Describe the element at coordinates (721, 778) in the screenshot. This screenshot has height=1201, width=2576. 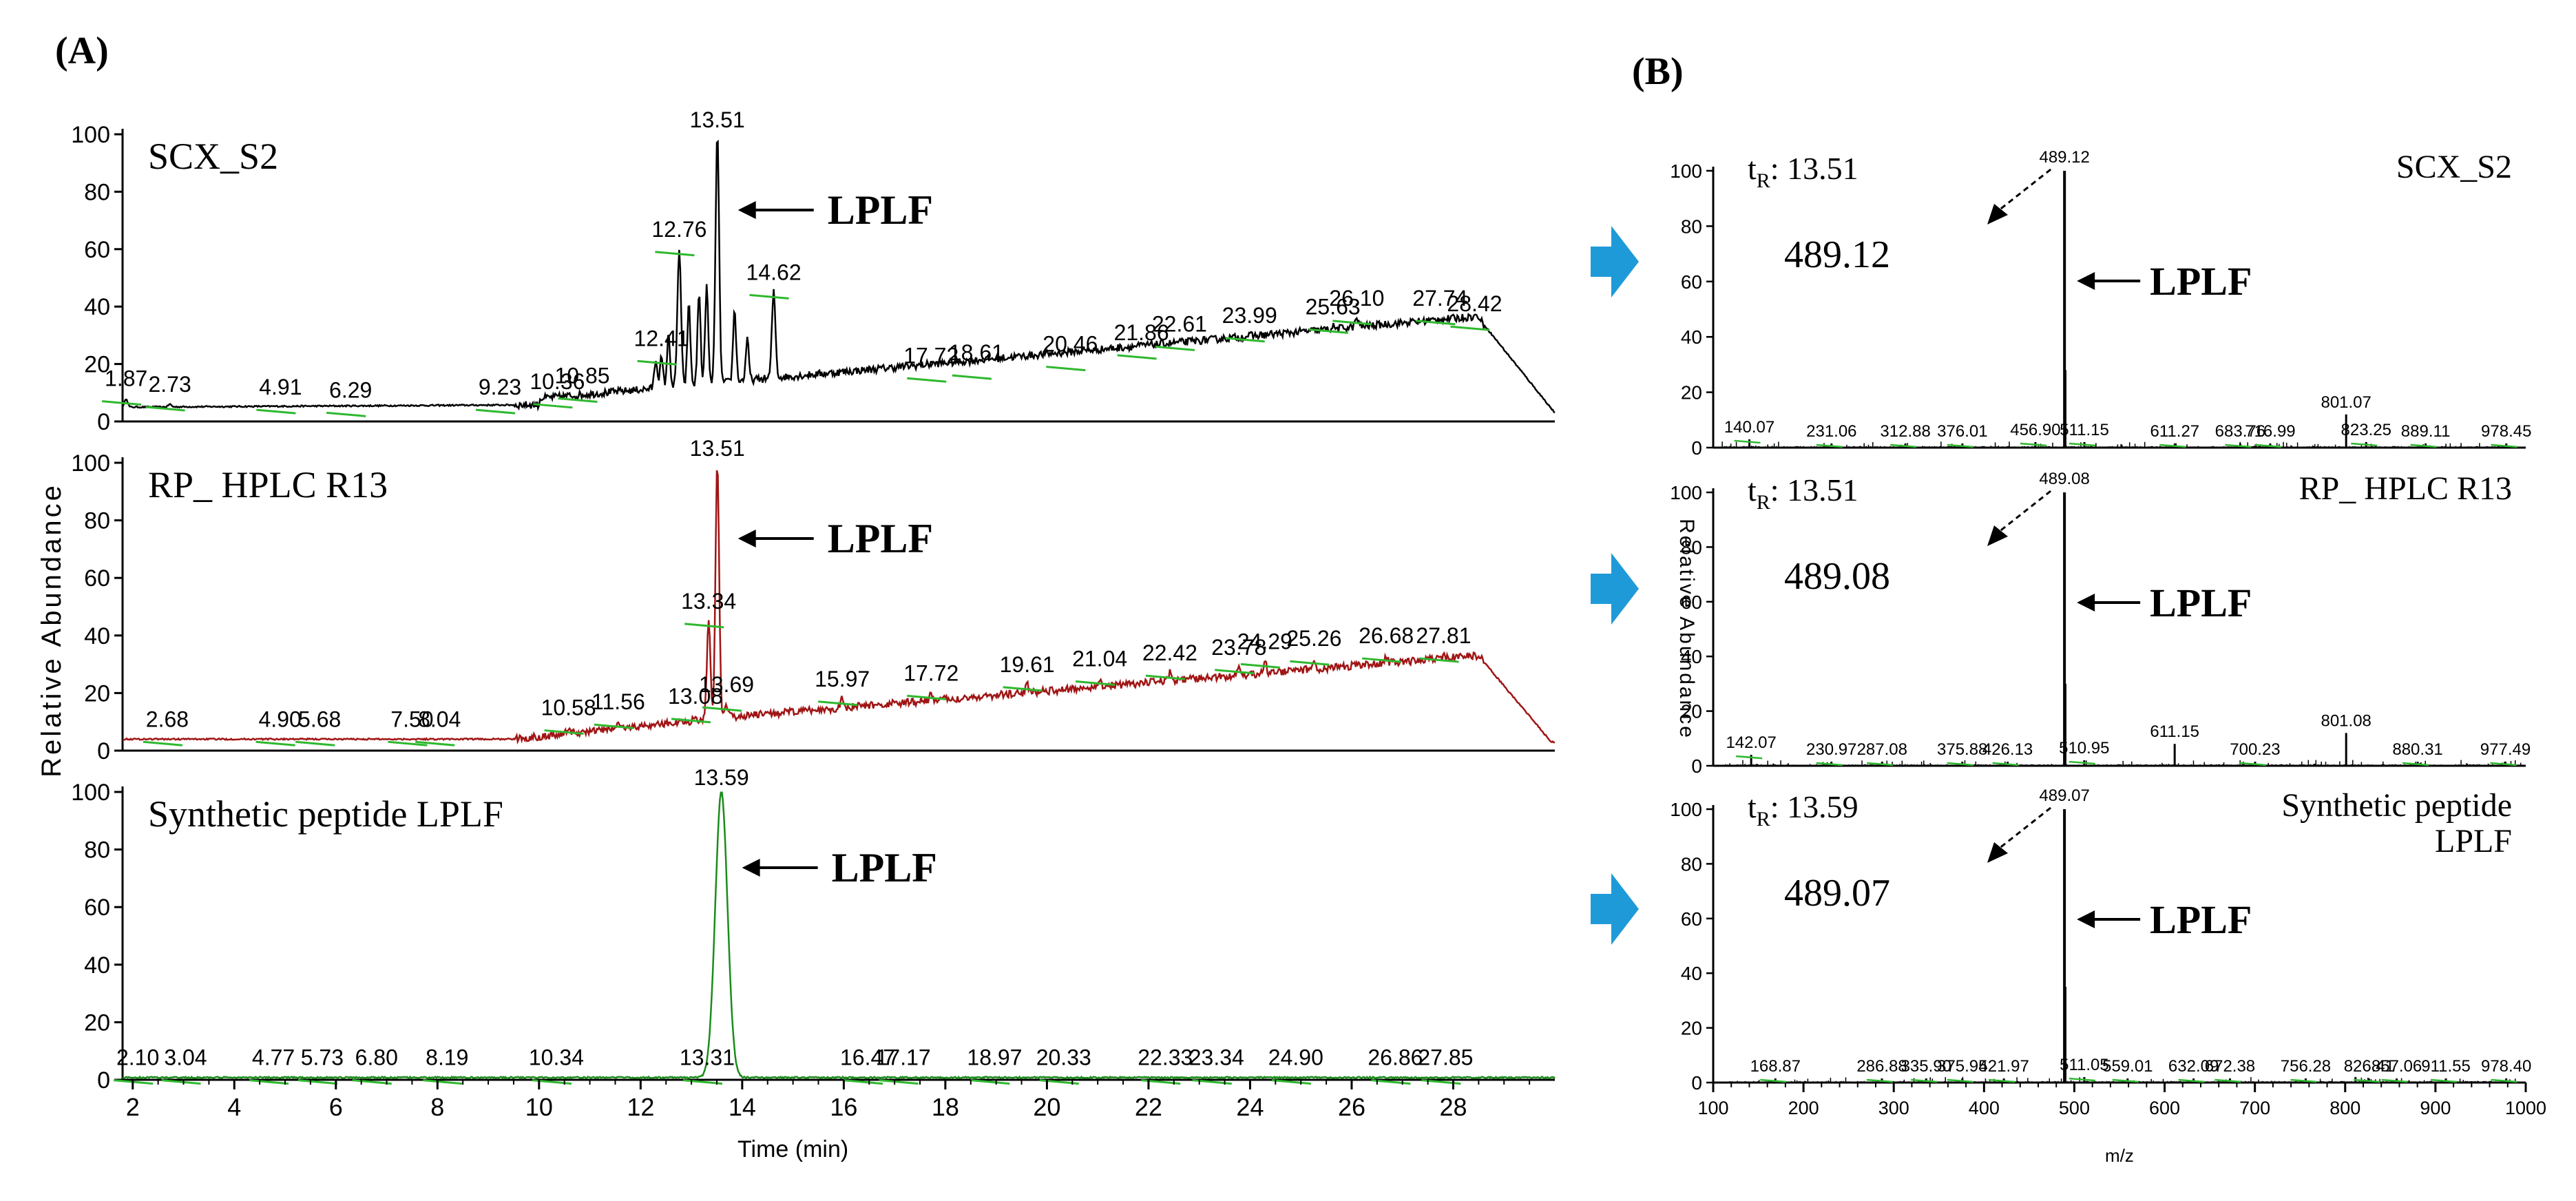
I see `lc-peak-label: 13.59` at that location.